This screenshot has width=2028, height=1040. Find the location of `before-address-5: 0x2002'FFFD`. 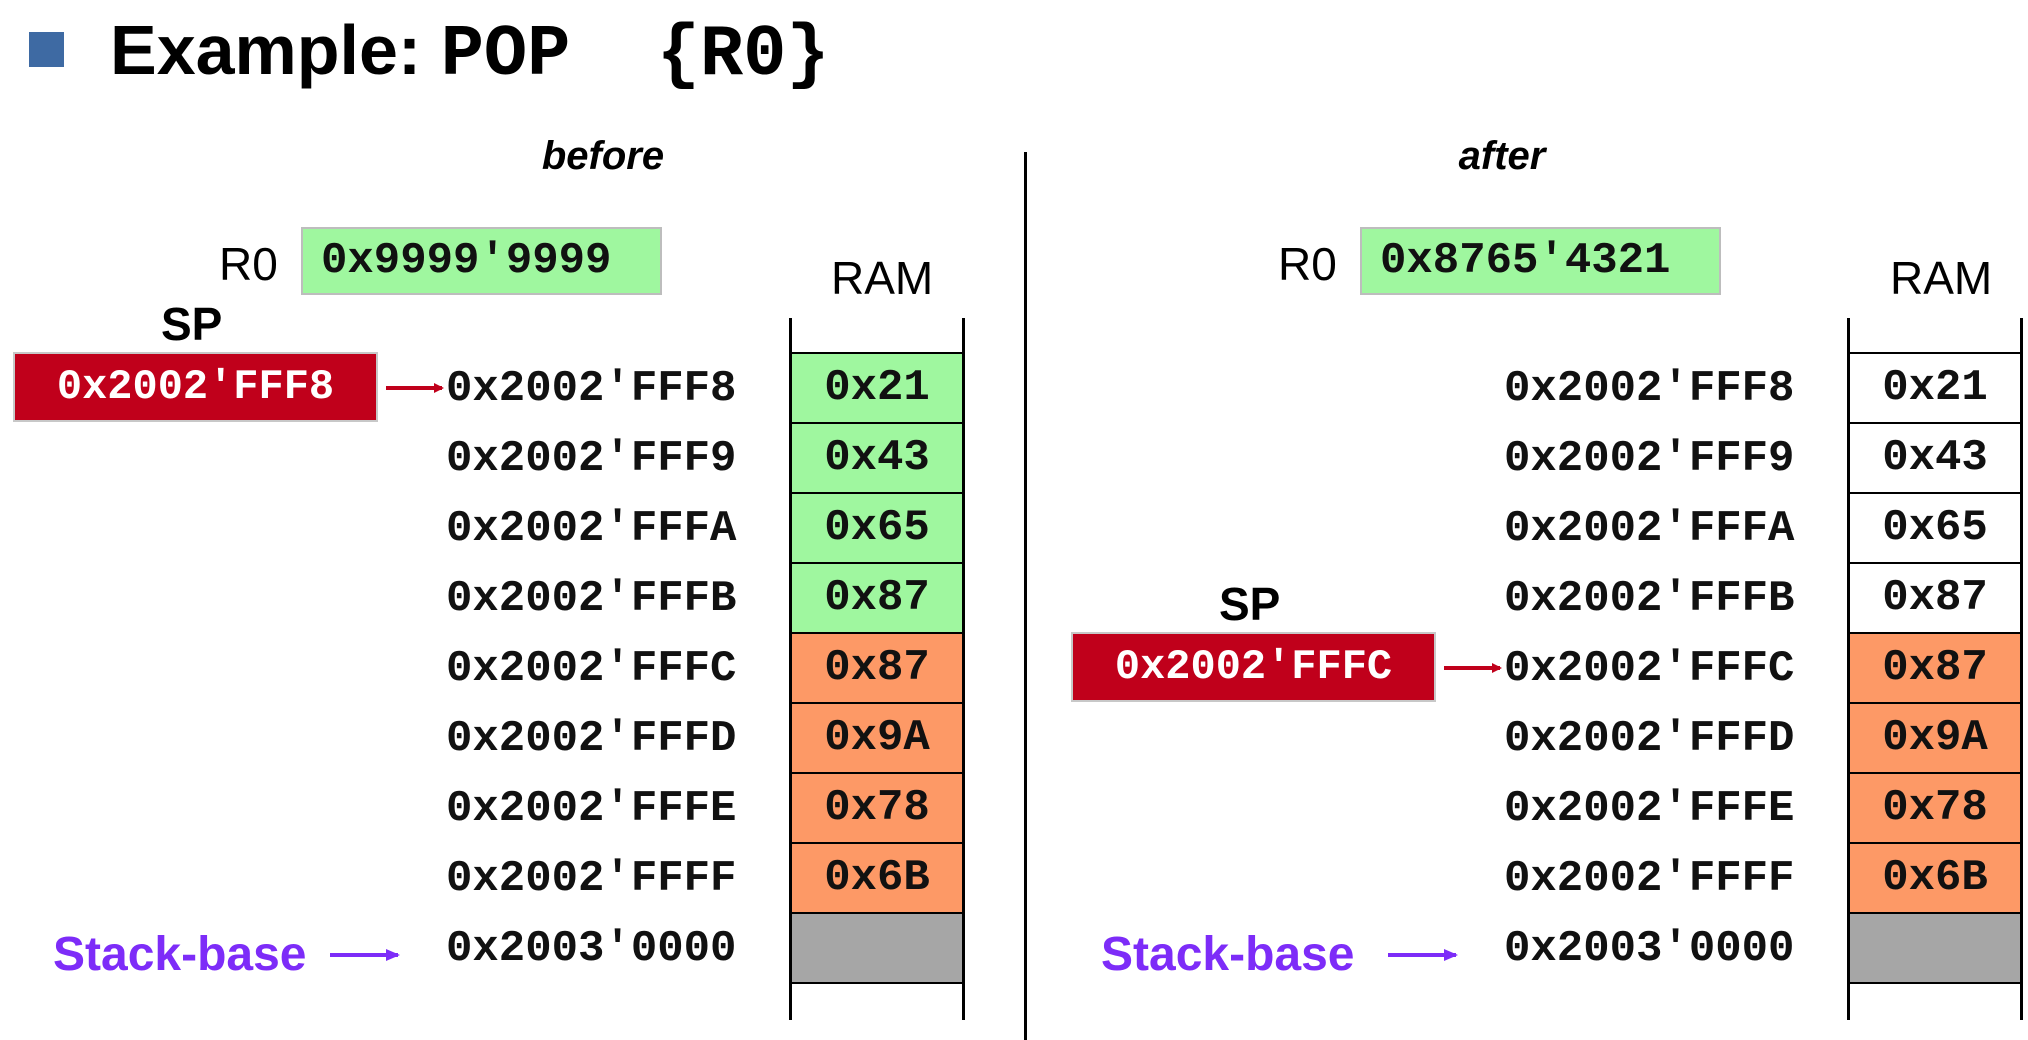

before-address-5: 0x2002'FFFD is located at coordinates (591, 739).